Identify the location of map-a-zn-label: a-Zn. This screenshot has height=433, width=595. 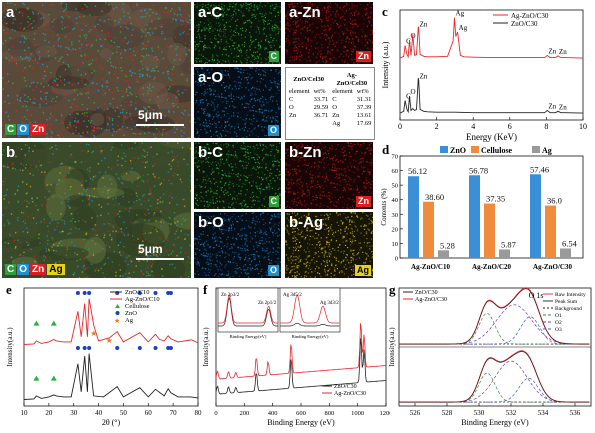
(305, 12).